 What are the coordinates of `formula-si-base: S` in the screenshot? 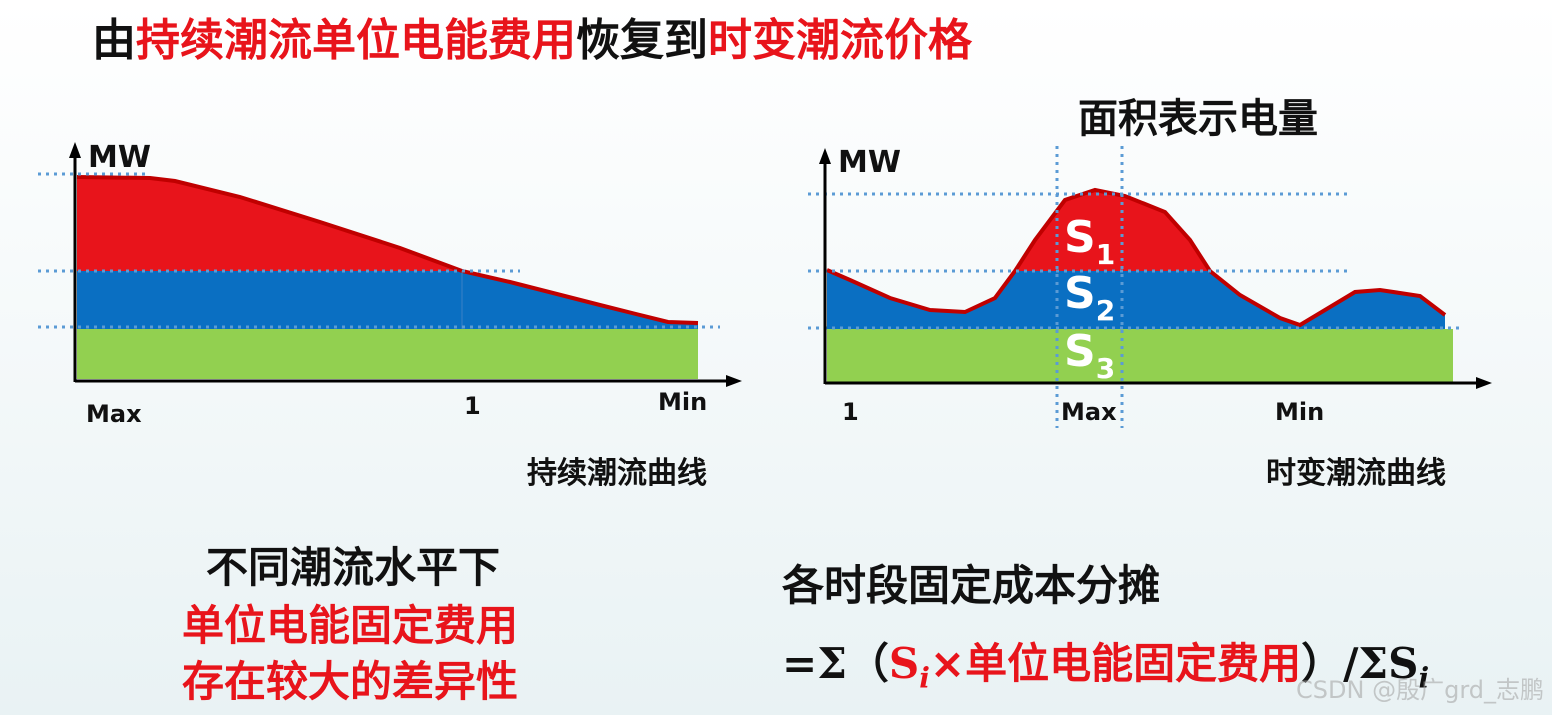 It's located at (904, 663).